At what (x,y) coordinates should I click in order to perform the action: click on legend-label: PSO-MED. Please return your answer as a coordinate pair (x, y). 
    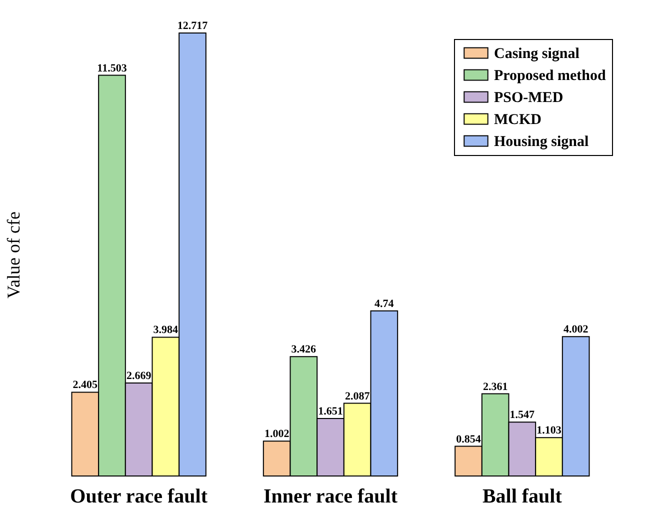
    Looking at the image, I should click on (529, 98).